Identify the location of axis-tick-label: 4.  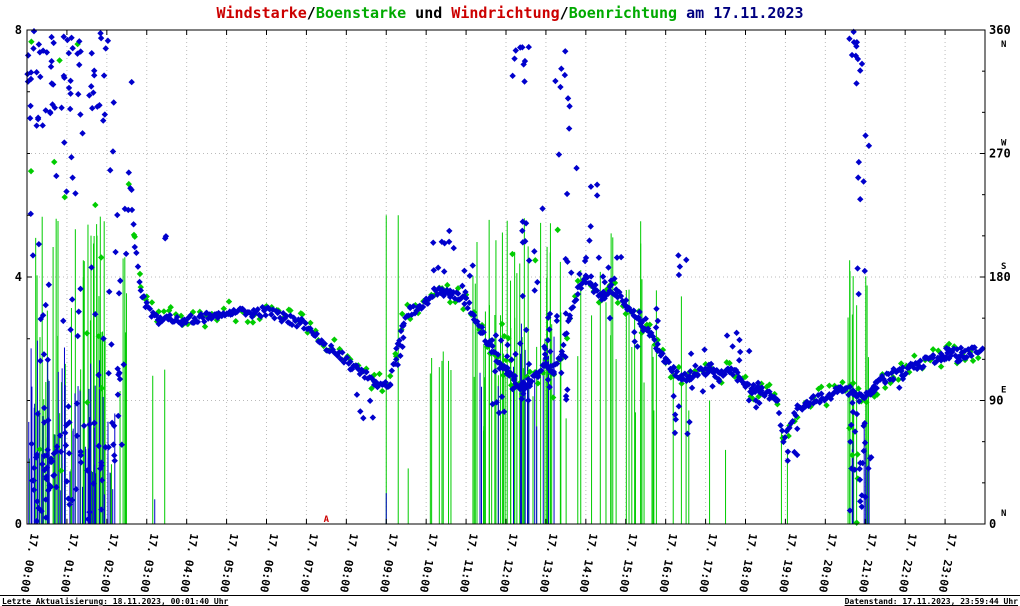
(18, 277).